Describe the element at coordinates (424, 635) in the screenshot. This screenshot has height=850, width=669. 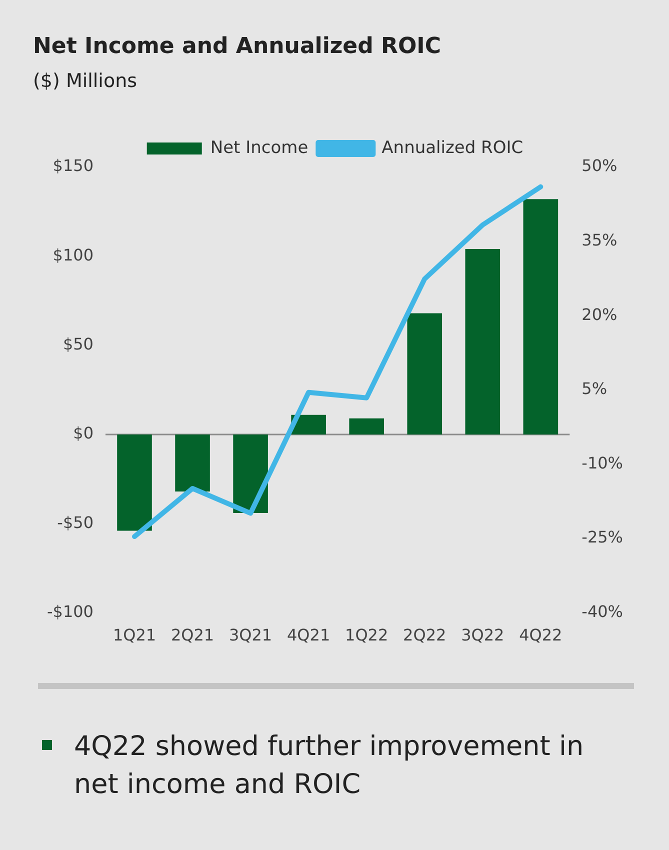
I see `x-tick-label: 2Q22` at that location.